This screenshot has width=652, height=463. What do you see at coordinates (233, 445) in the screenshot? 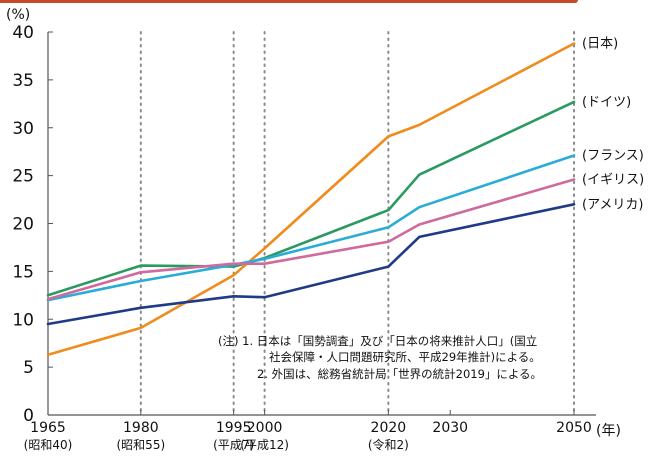
I see `x-era-label: (平成7)` at bounding box center [233, 445].